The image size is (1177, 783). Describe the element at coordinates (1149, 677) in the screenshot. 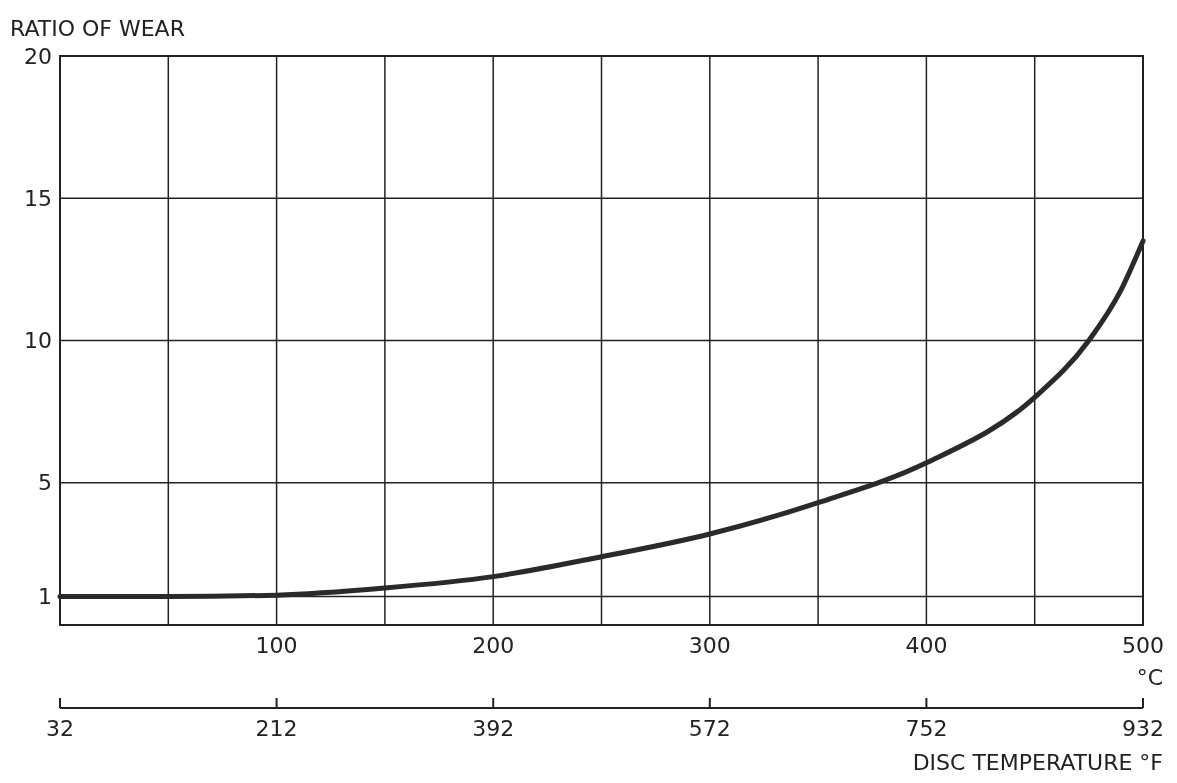

I see `x-axis-title: °C` at that location.